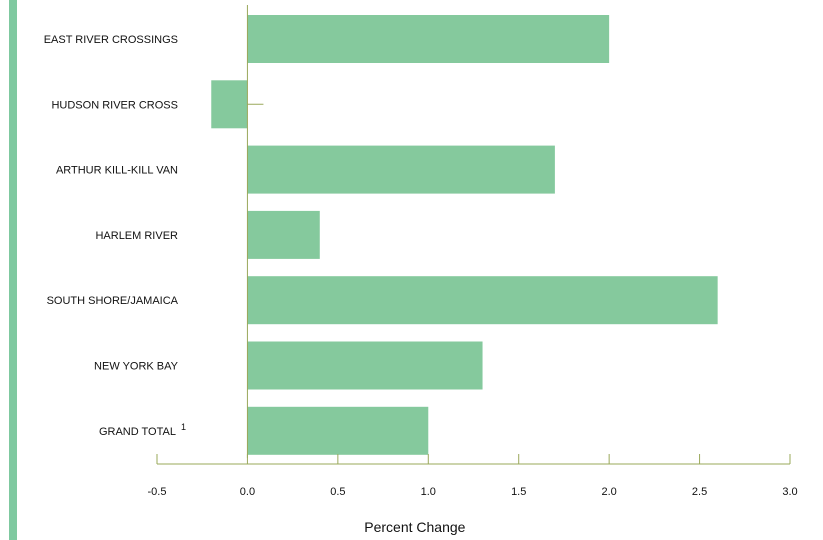  What do you see at coordinates (136, 367) in the screenshot?
I see `category-label: NEW YORK BAY` at bounding box center [136, 367].